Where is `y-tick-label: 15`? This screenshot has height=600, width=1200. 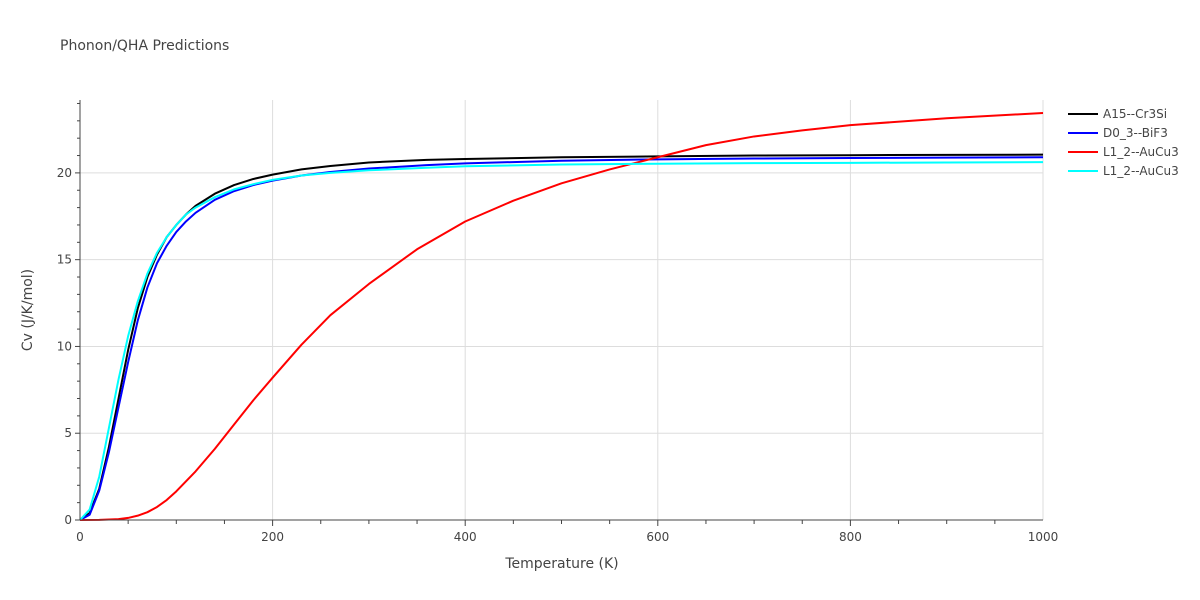 y-tick-label: 15 is located at coordinates (64, 260).